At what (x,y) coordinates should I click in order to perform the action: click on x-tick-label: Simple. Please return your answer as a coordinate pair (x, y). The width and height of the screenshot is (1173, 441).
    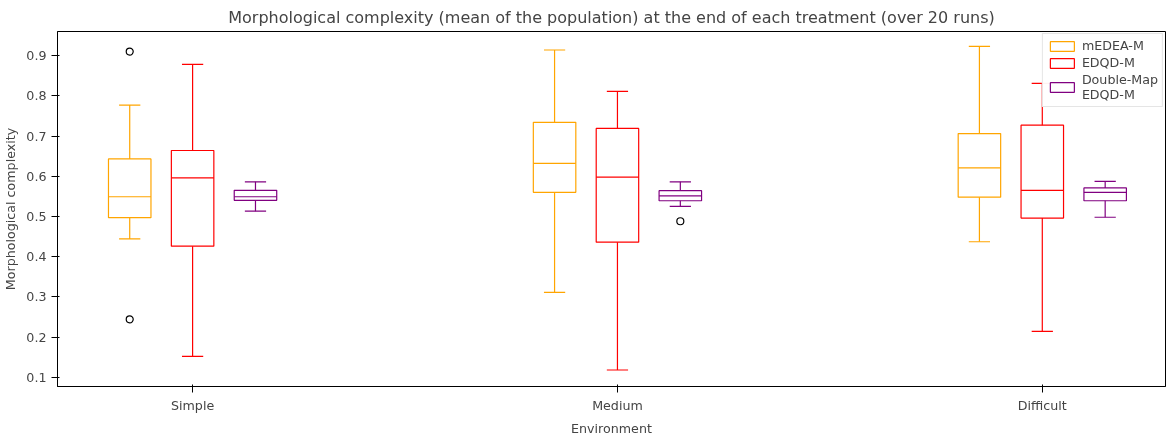
    Looking at the image, I should click on (192, 405).